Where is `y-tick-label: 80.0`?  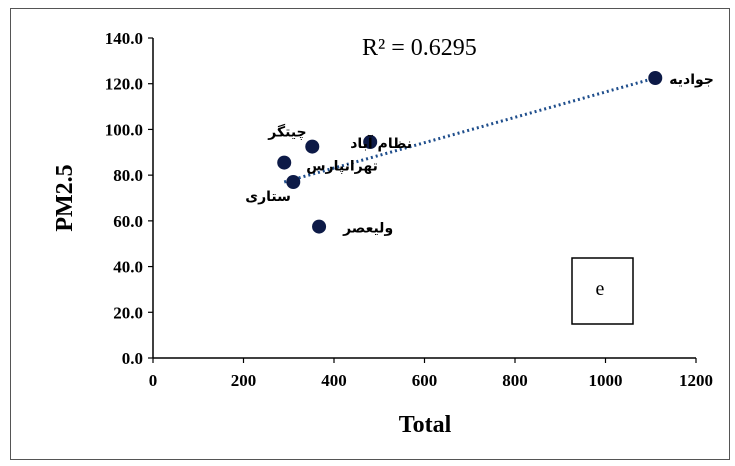 y-tick-label: 80.0 is located at coordinates (128, 175).